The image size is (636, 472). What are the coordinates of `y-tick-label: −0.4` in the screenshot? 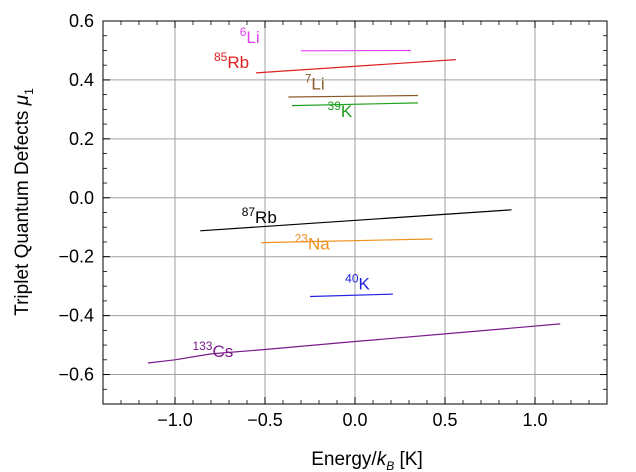 It's located at (76, 316).